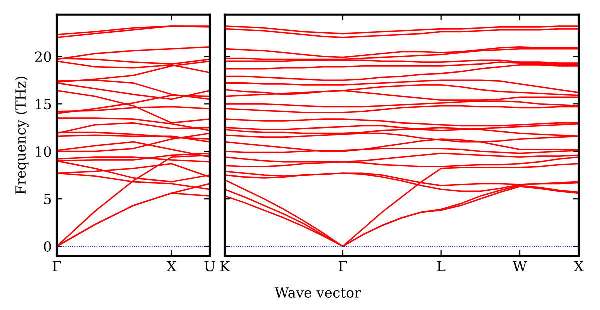  Describe the element at coordinates (44, 104) in the screenshot. I see `y-tick-label: 15` at that location.